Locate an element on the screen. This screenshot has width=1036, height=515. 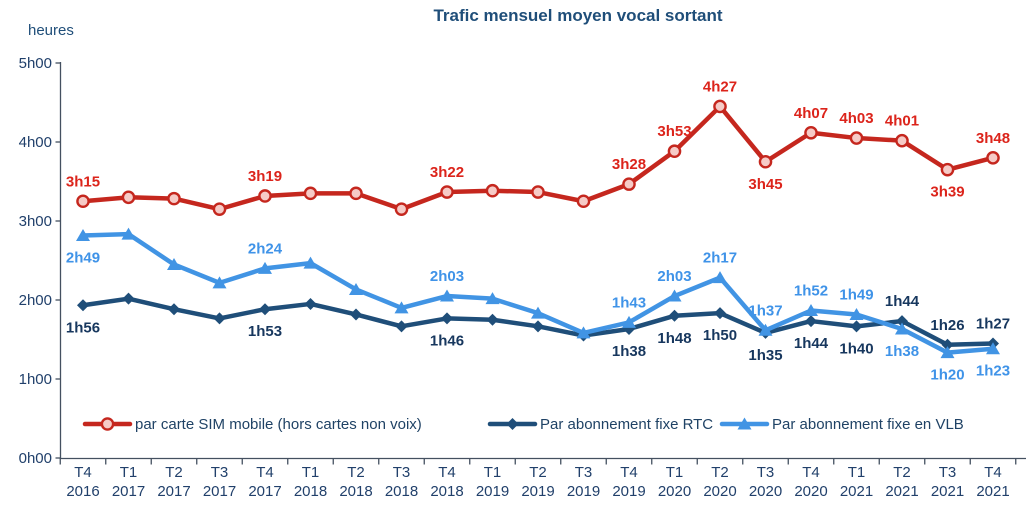
data-label-mobile: 4h01 is located at coordinates (902, 121).